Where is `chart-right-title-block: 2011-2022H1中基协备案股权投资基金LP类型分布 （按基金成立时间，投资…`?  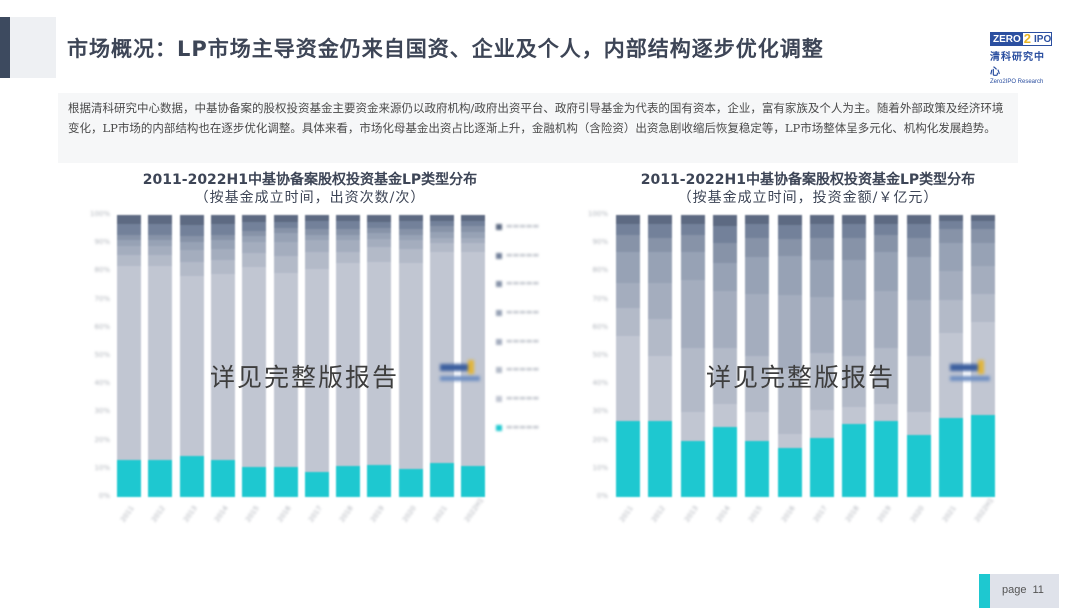
chart-right-title-block: 2011-2022H1中基协备案股权投资基金LP类型分布 （按基金成立时间，投资… is located at coordinates (808, 189).